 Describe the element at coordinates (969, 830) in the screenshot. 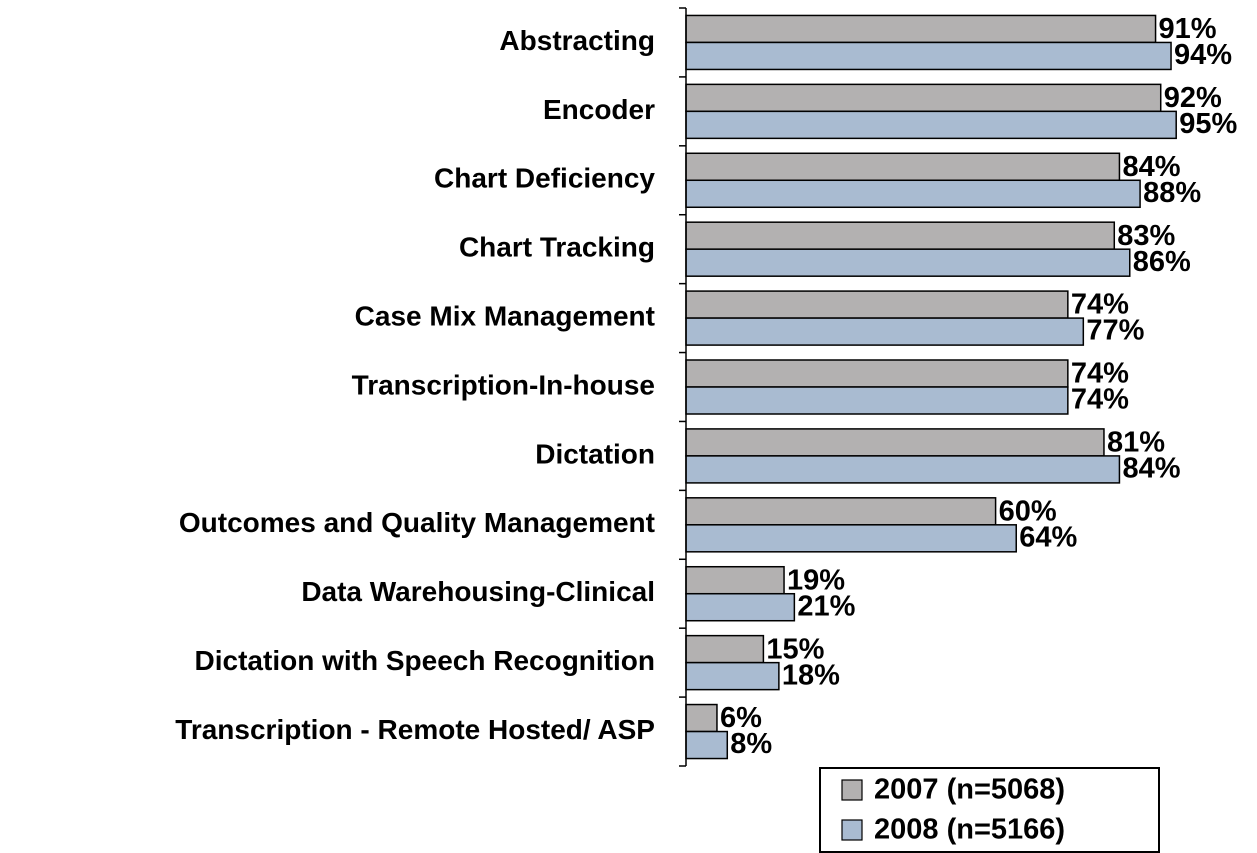

I see `legend-label: 2008 (n=5166)` at that location.